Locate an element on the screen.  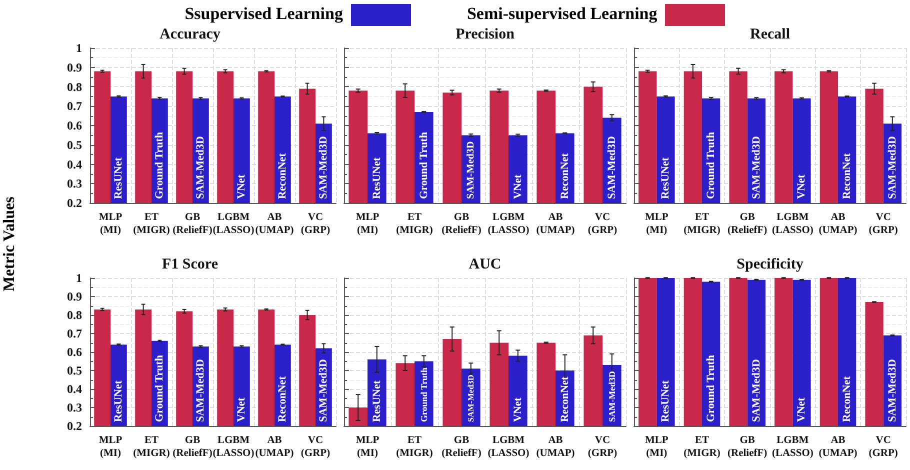
chart-title: Specificity is located at coordinates (770, 264).